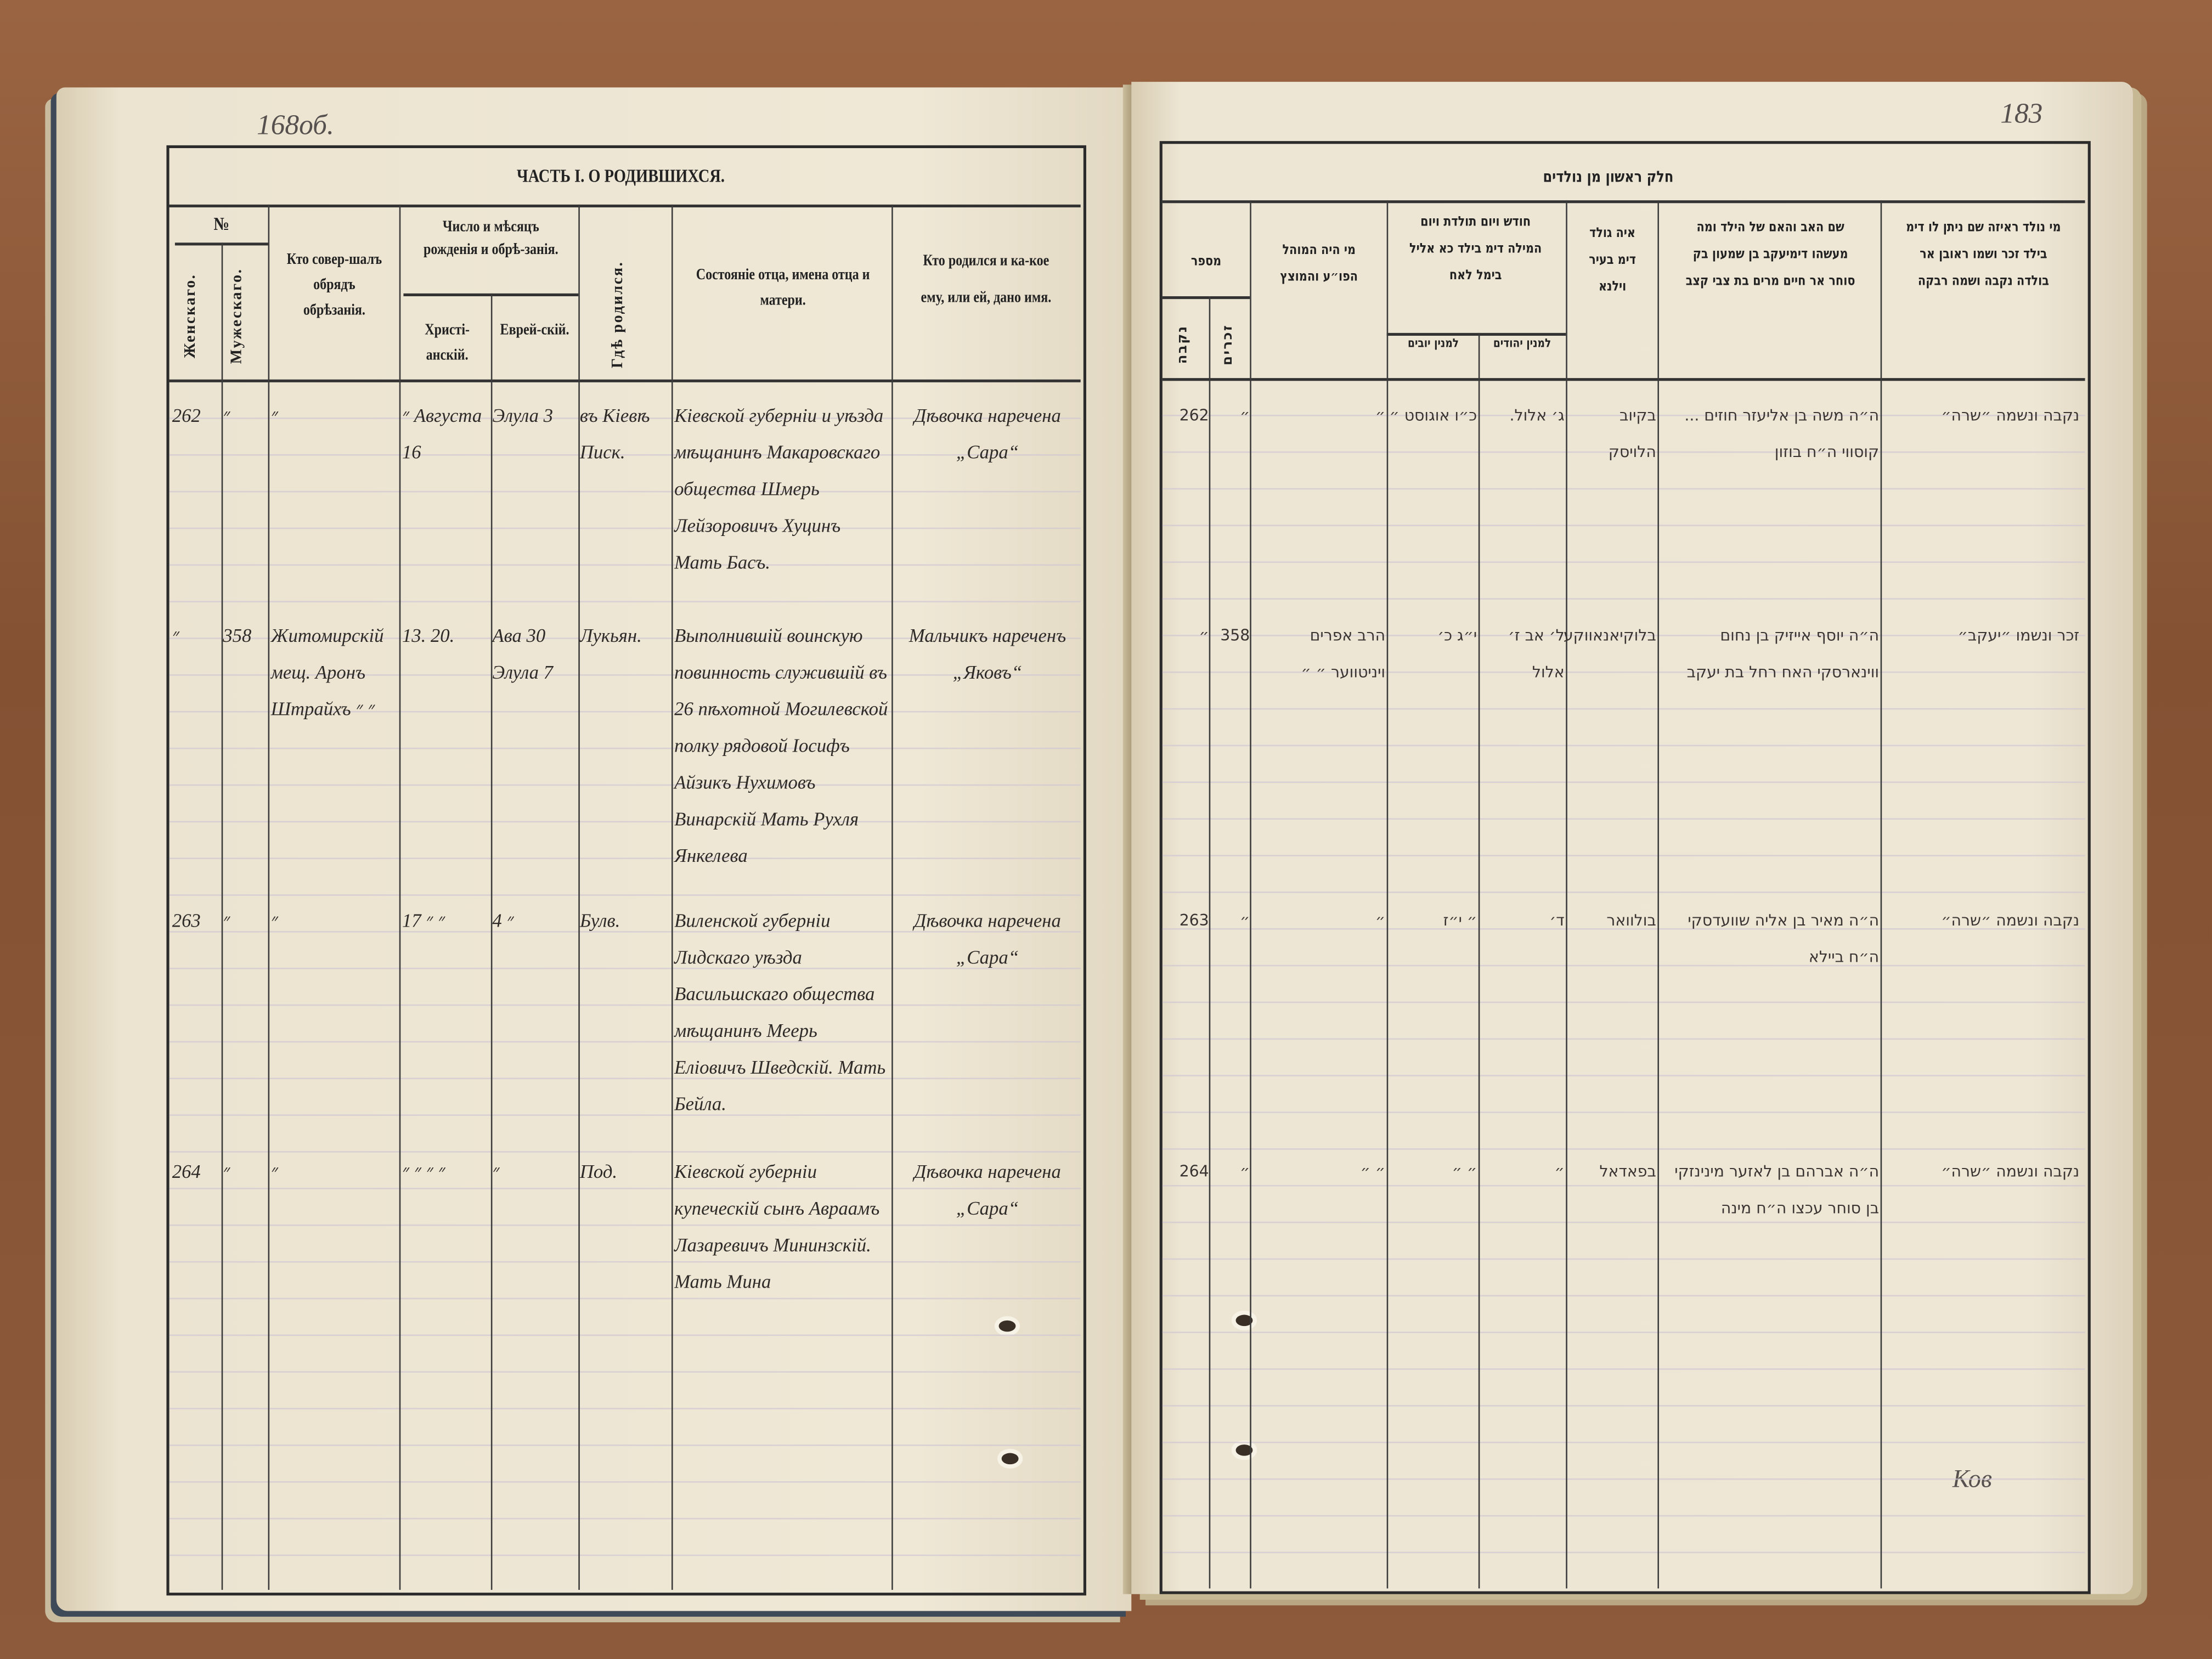  I want to click on left-page-number: 168об., so click(295, 126).